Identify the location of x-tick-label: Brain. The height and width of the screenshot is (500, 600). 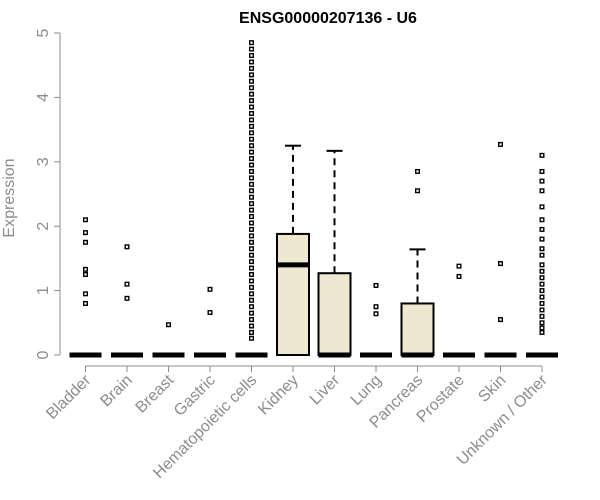
(116, 391).